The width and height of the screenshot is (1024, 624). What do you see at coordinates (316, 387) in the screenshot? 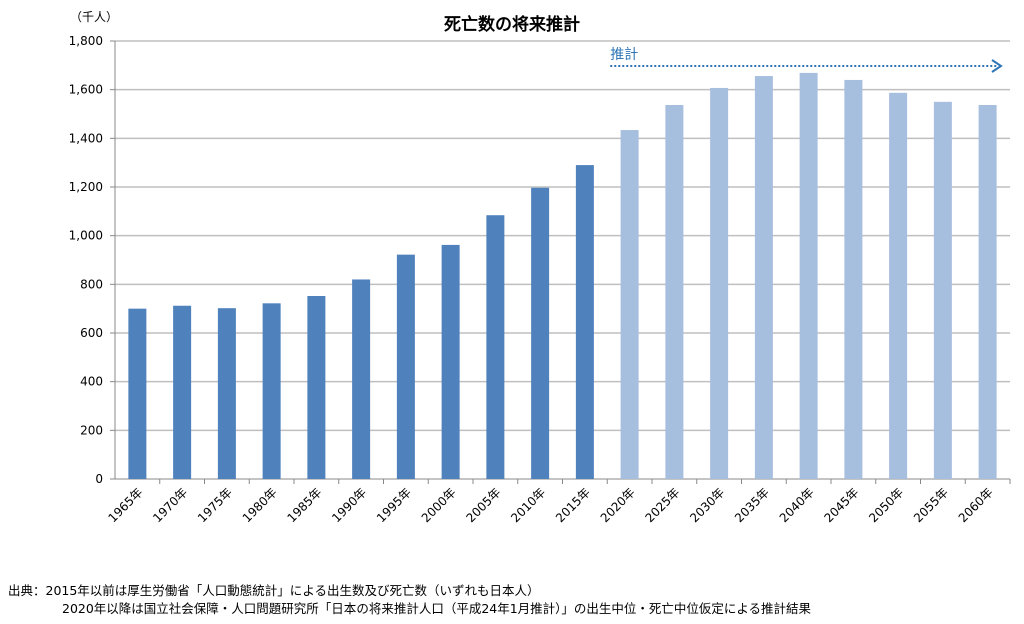
I see `bar-1985年` at bounding box center [316, 387].